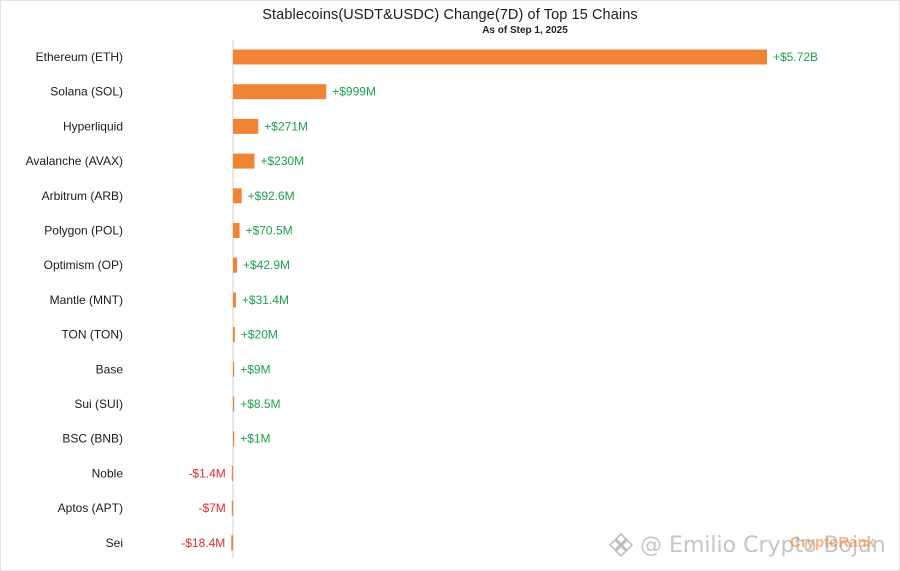 This screenshot has width=900, height=571. Describe the element at coordinates (255, 369) in the screenshot. I see `data-label: +$9M` at that location.